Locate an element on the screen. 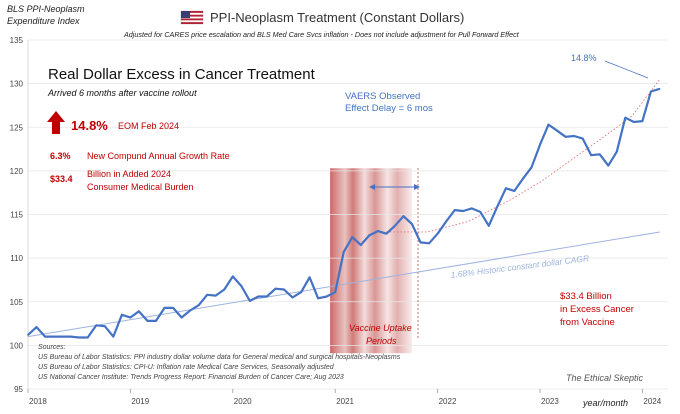  percent-increase-value: 14.8% is located at coordinates (89, 125).